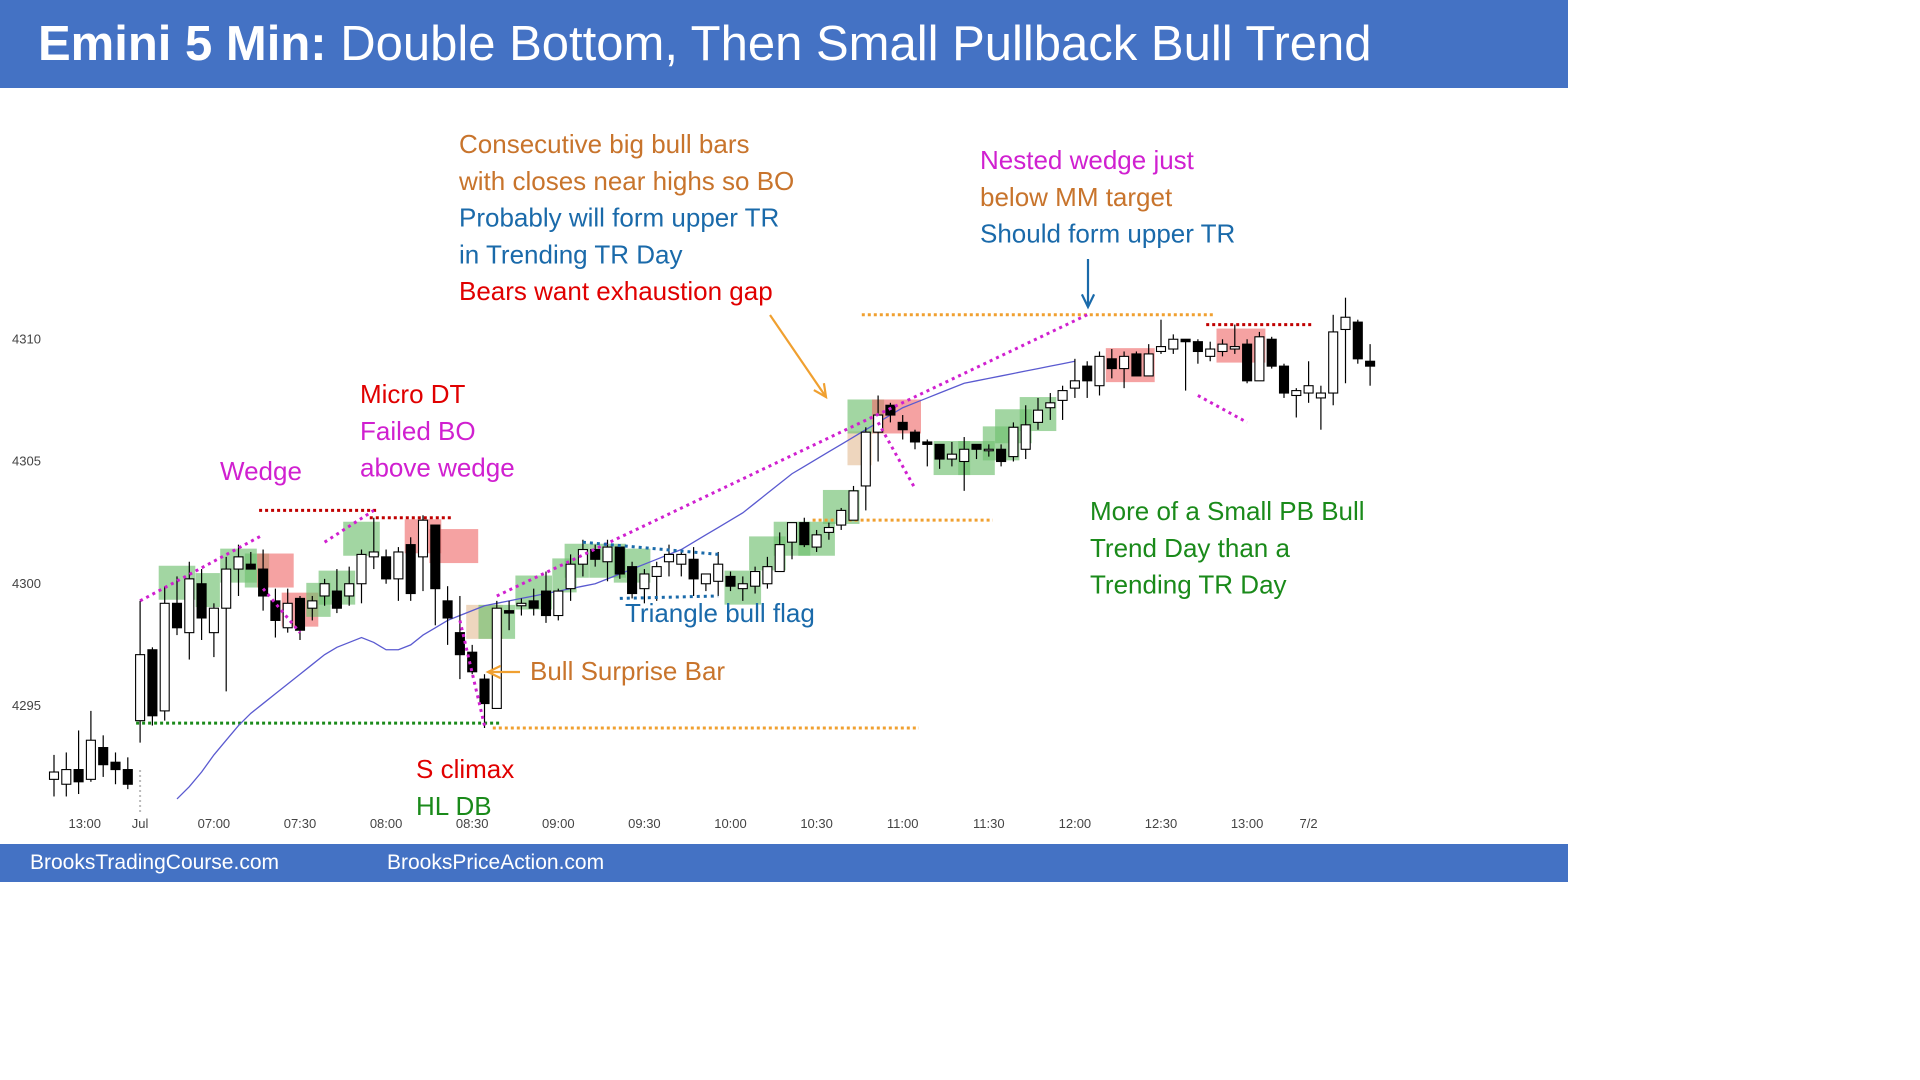 The image size is (1920, 1080). Describe the element at coordinates (627, 671) in the screenshot. I see `annotation-bull-surprise-line-0: Bull Surprise Bar` at that location.